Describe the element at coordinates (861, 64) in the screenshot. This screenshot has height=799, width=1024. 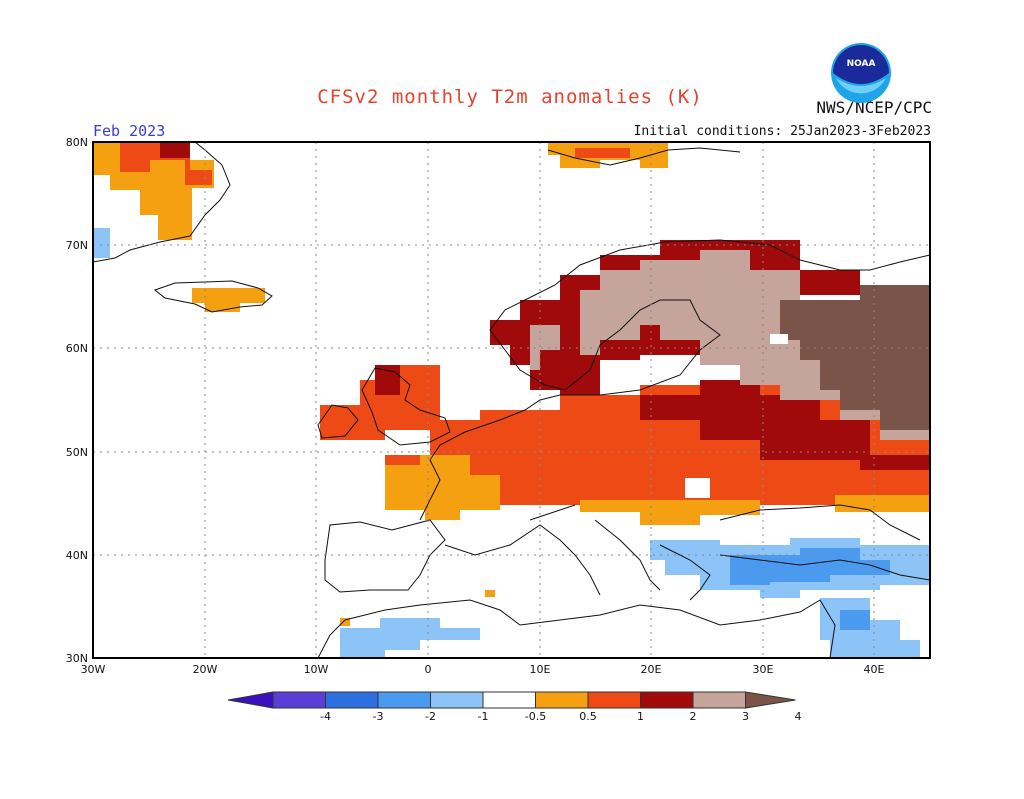
I see `logo-text: NOAA` at that location.